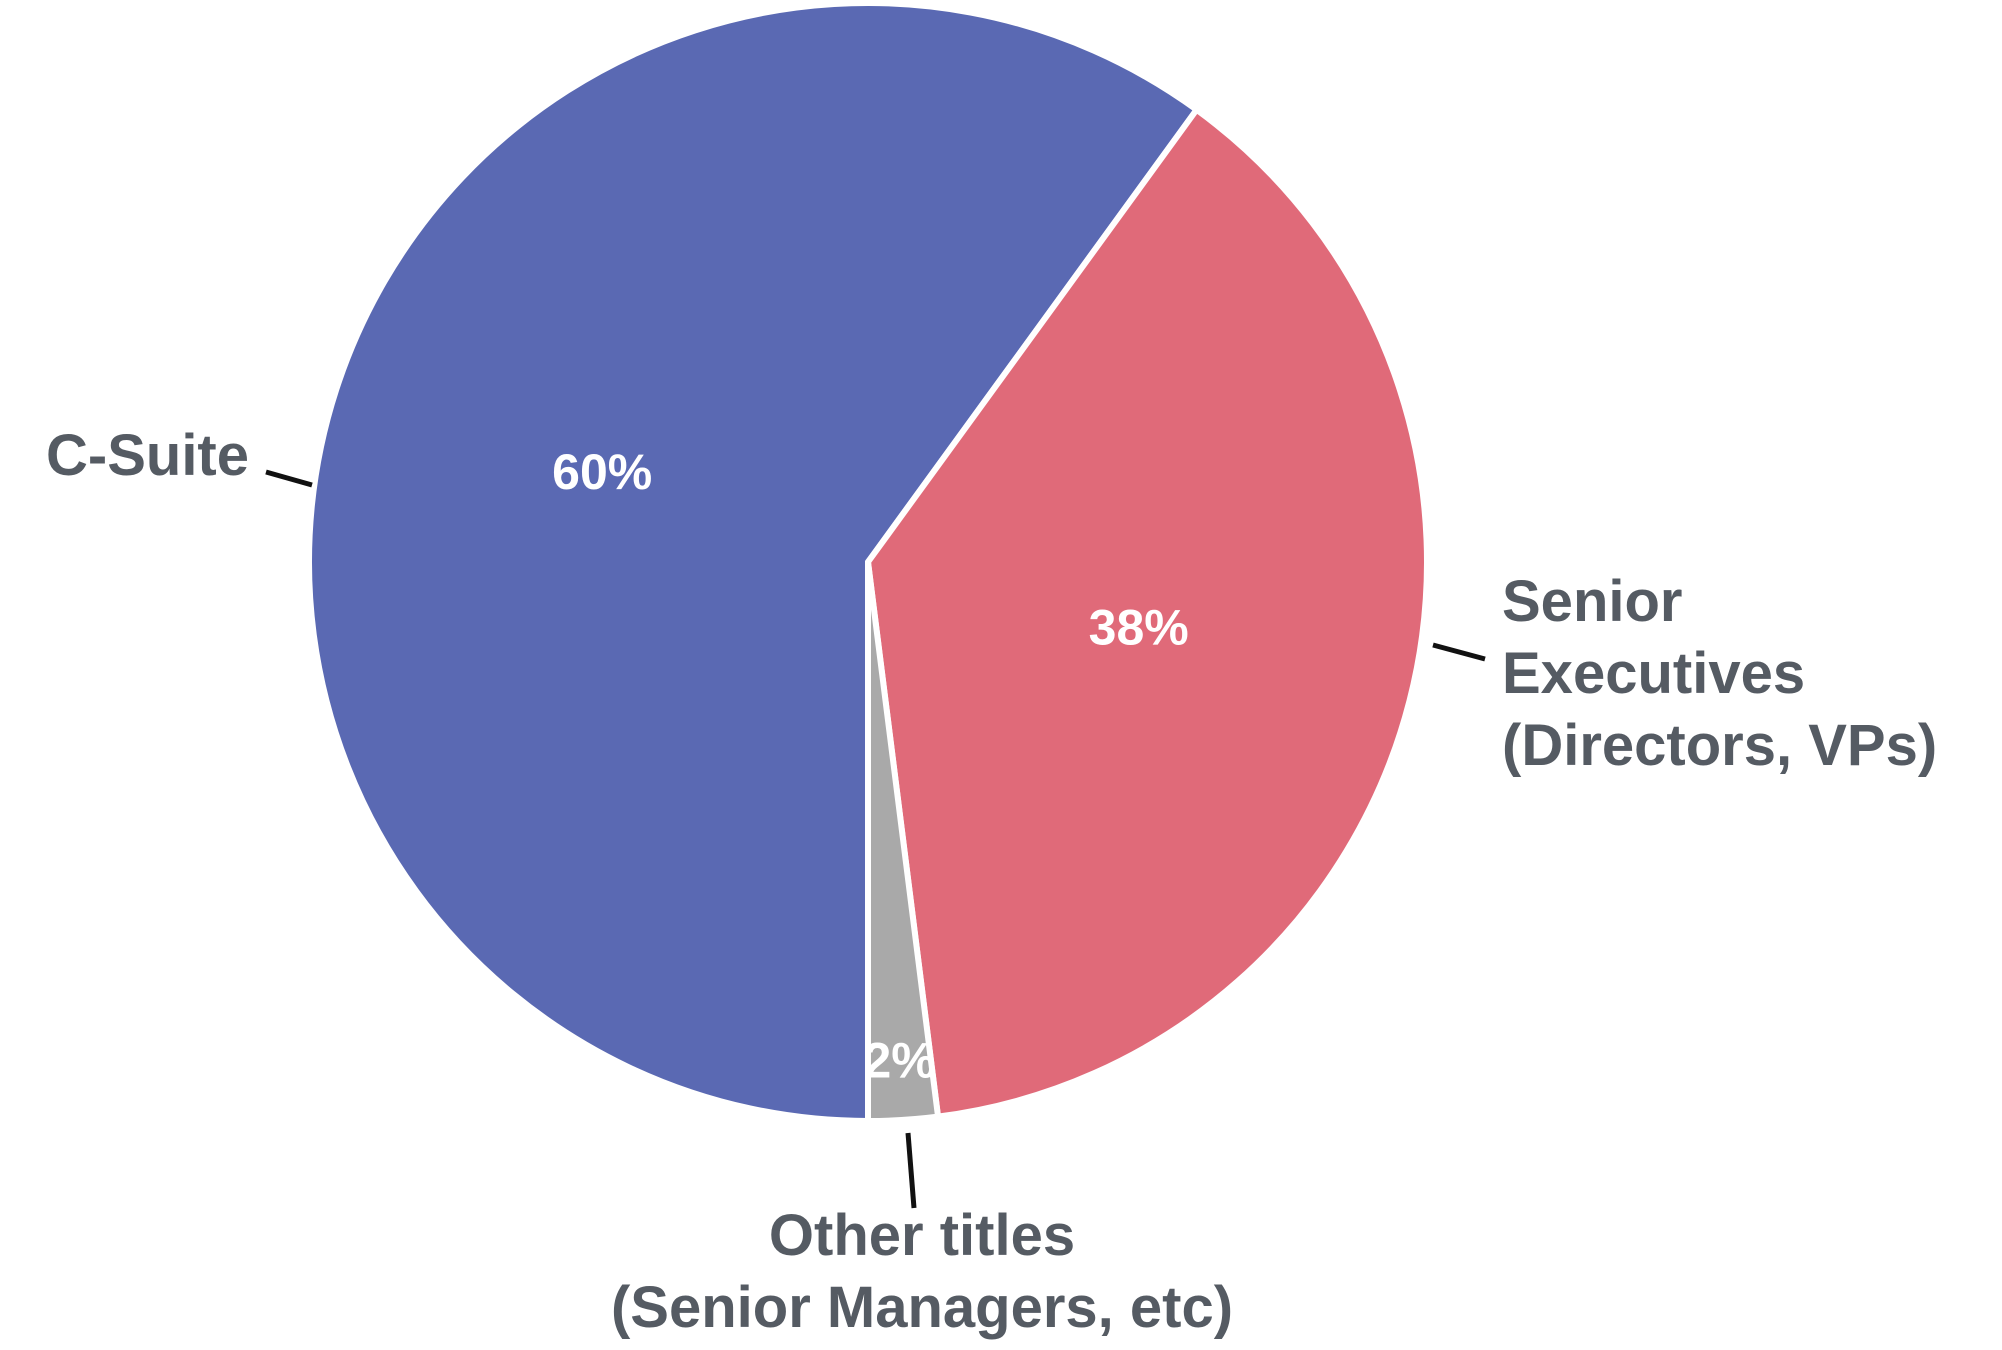  Describe the element at coordinates (899, 1060) in the screenshot. I see `value-label: 2%` at that location.